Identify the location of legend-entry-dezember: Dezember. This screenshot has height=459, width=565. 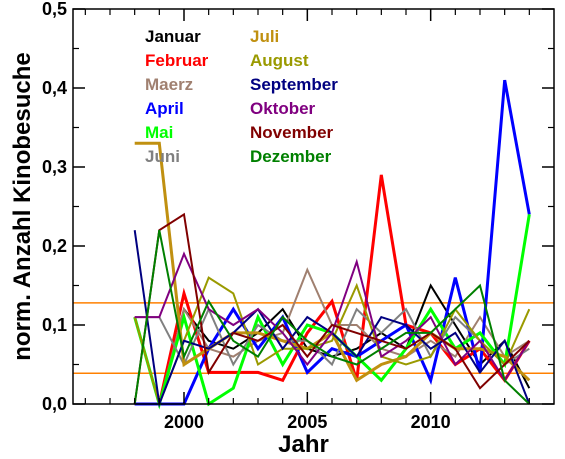
(291, 156).